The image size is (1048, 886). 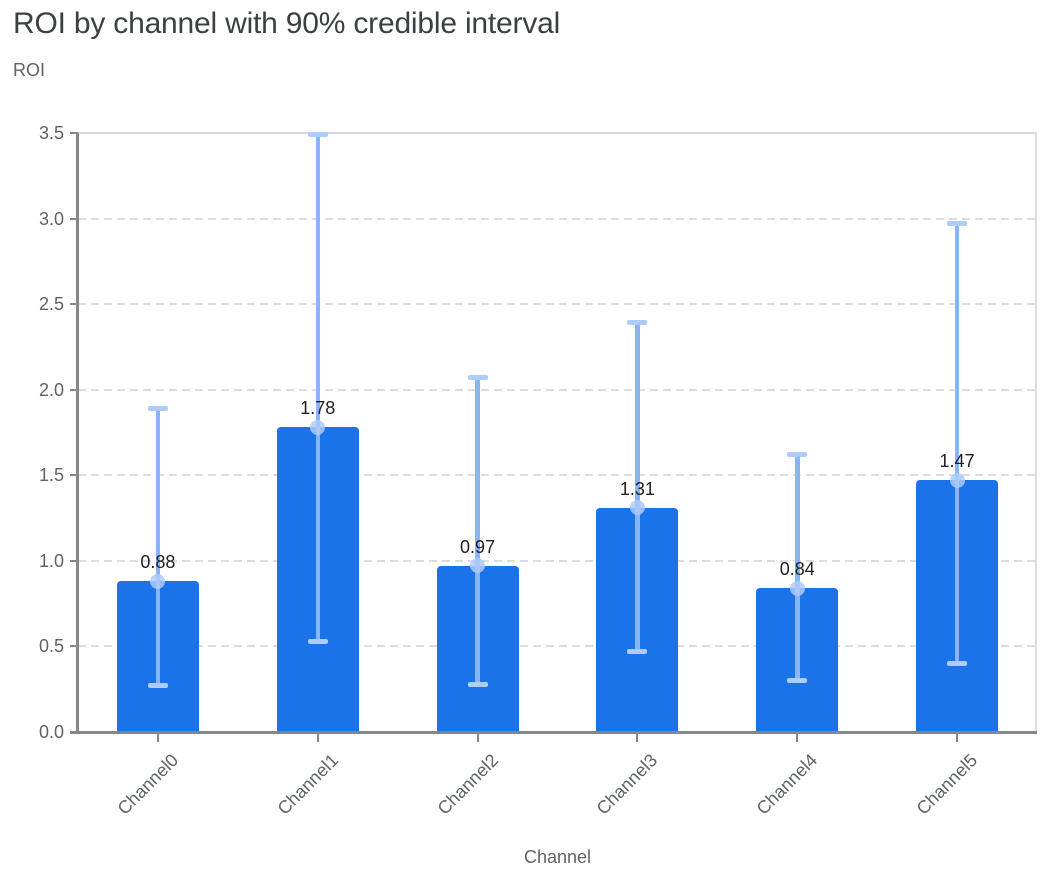 What do you see at coordinates (51, 304) in the screenshot?
I see `y-tick-label: 2.5` at bounding box center [51, 304].